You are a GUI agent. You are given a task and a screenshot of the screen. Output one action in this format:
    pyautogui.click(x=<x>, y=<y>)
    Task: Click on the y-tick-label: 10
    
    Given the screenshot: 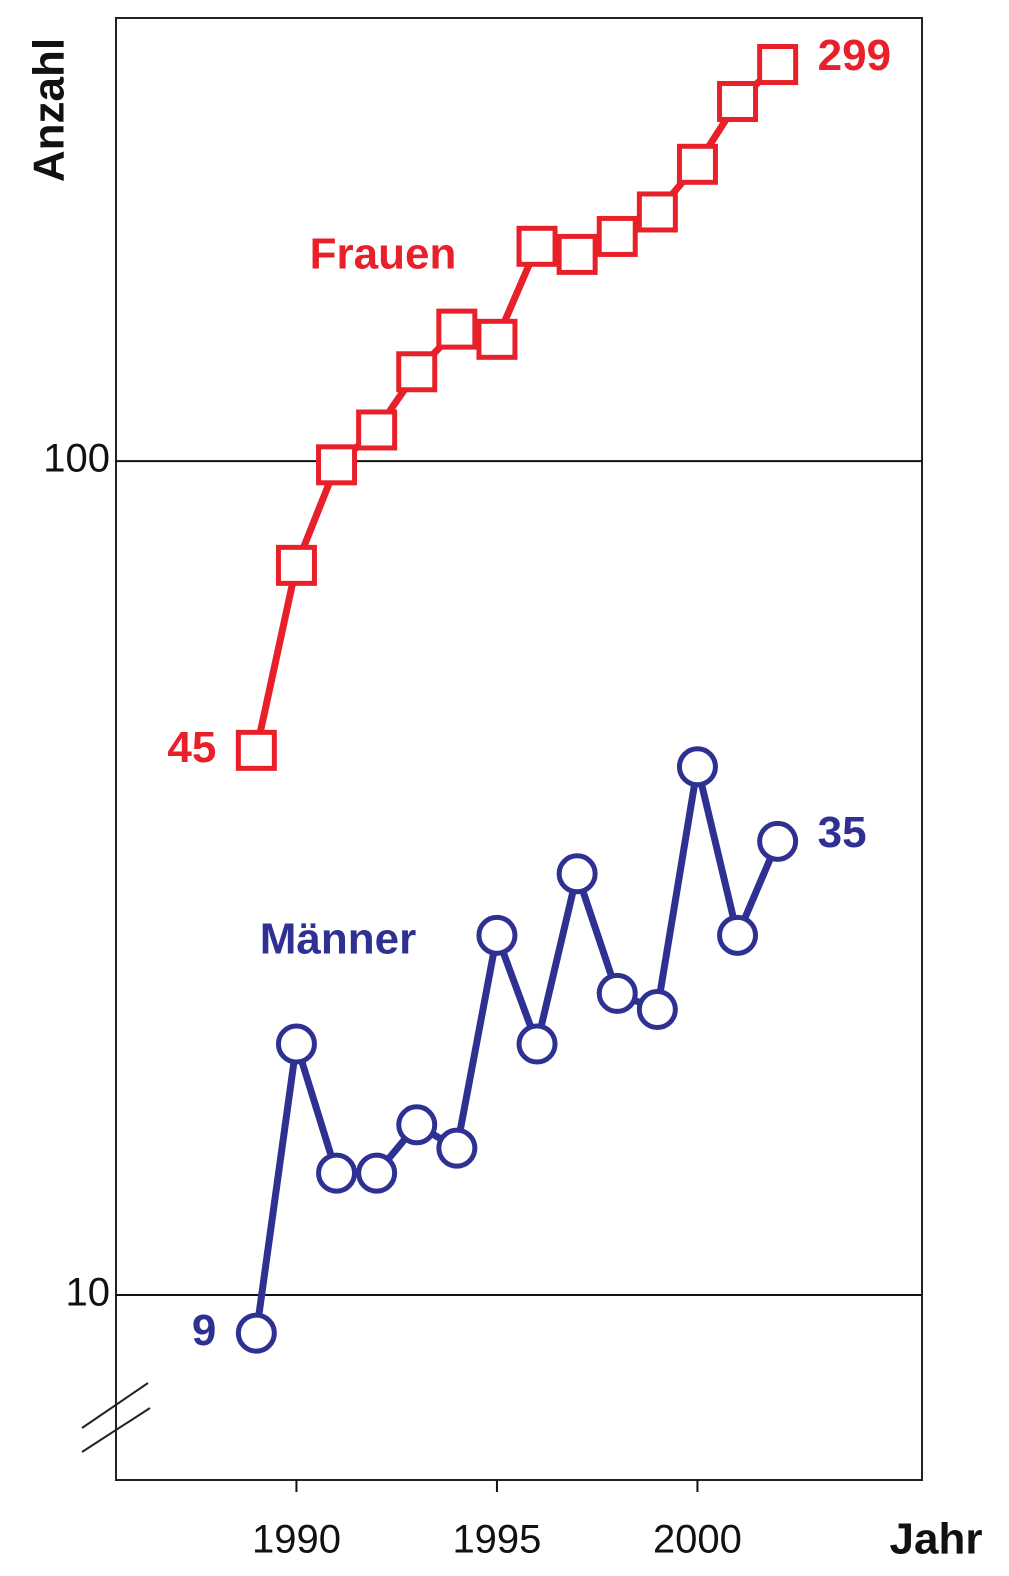 What is the action you would take?
    pyautogui.click(x=88, y=1293)
    